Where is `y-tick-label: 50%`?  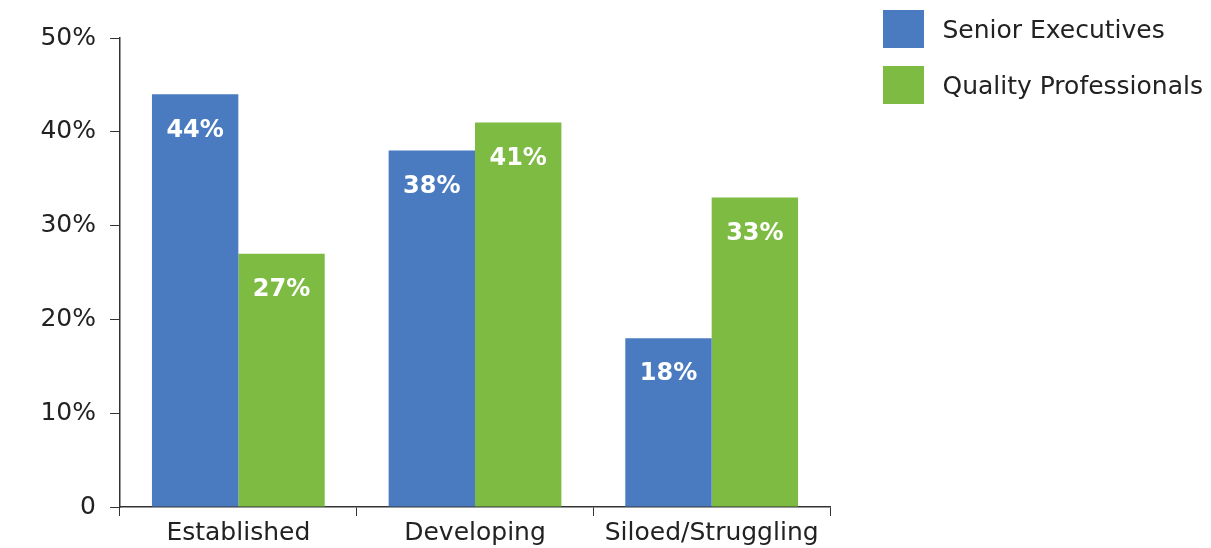
y-tick-label: 50% is located at coordinates (68, 36).